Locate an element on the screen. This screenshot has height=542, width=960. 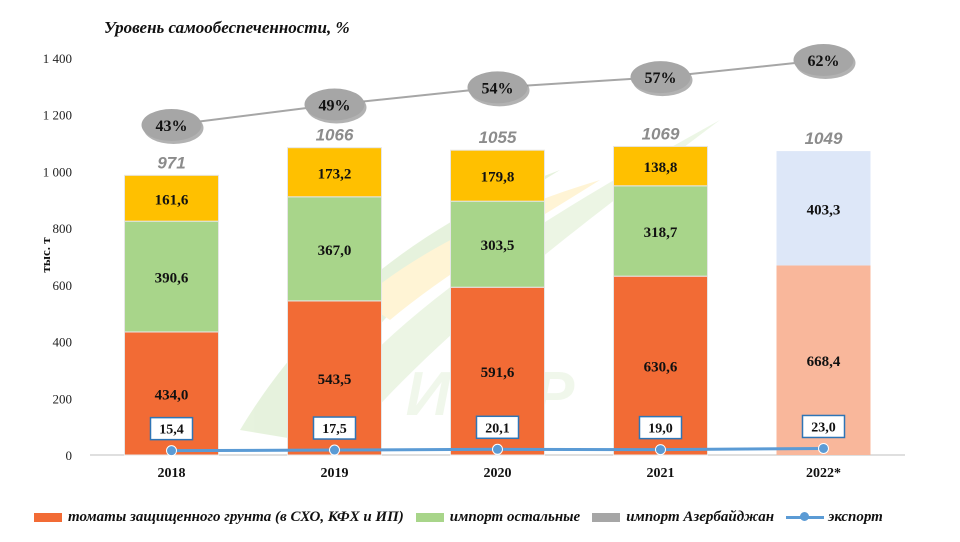
bar-label-import-other: 367,0 is located at coordinates (335, 251).